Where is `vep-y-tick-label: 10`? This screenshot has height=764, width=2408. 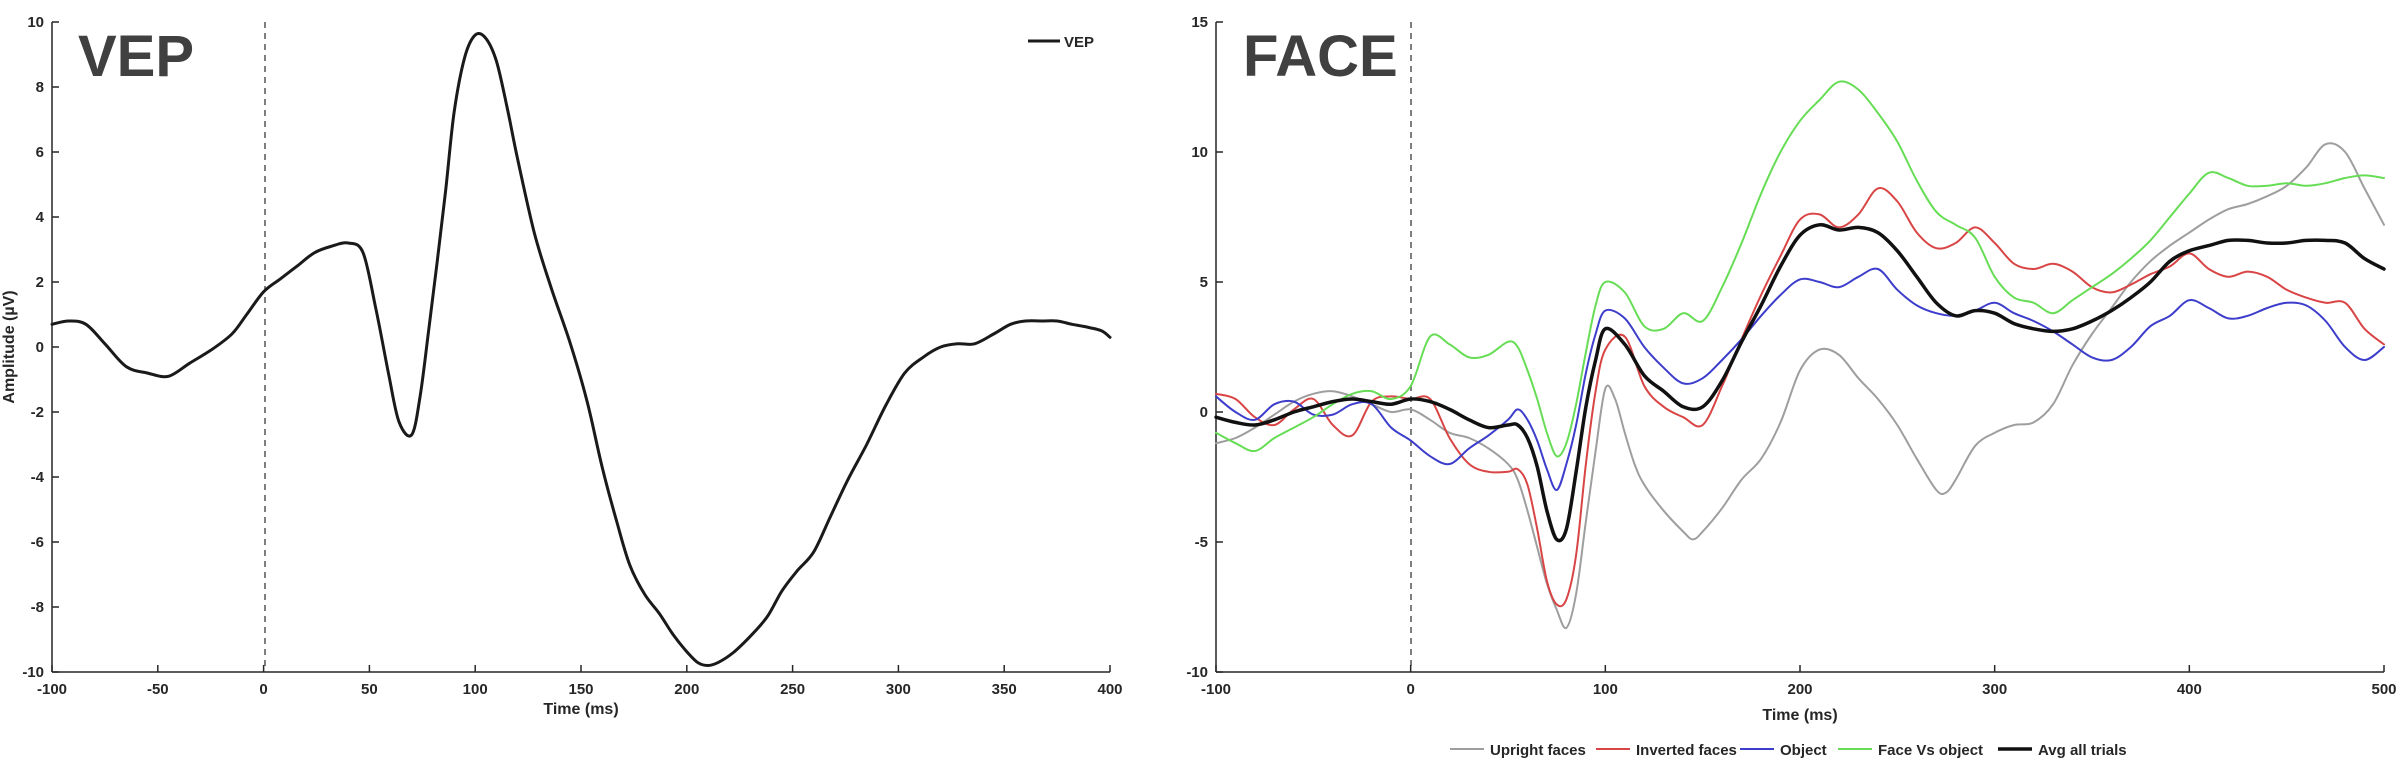 vep-y-tick-label: 10 is located at coordinates (35, 22).